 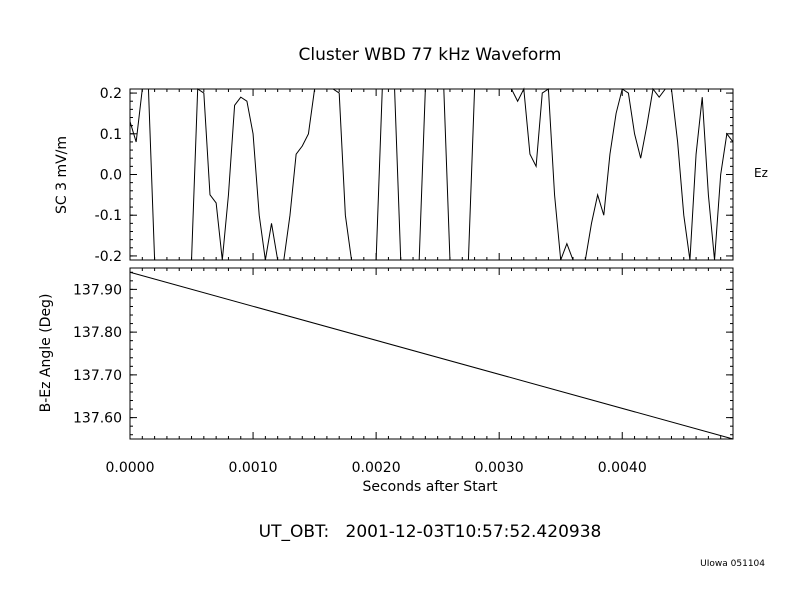 What do you see at coordinates (46, 353) in the screenshot?
I see `angle-y-axis-label: B-Ez Angle (Deg)` at bounding box center [46, 353].